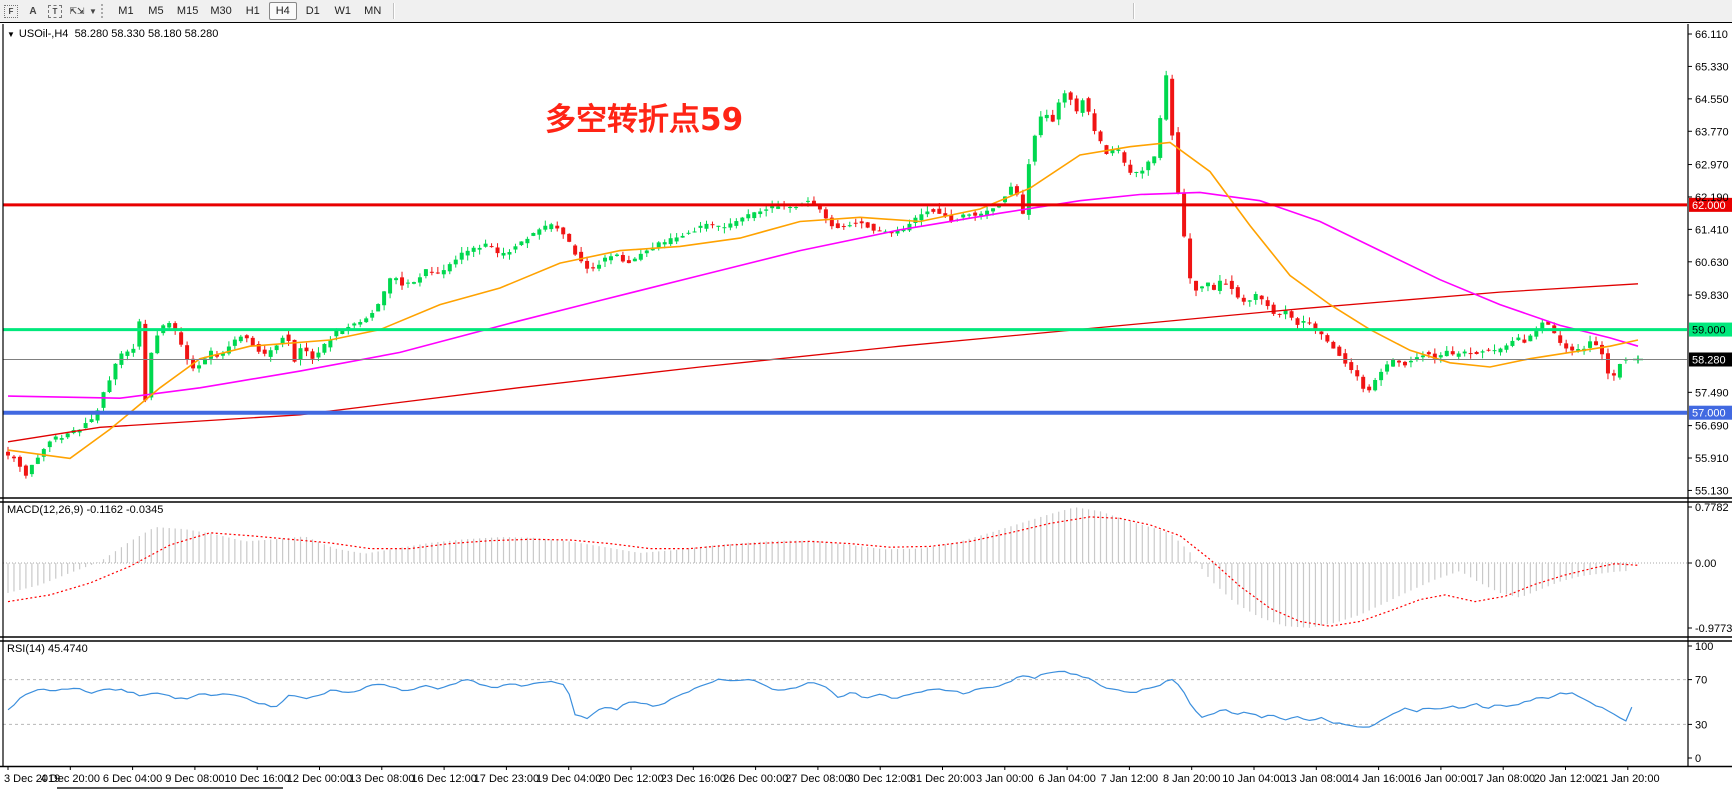 Image resolution: width=1732 pixels, height=791 pixels. Describe the element at coordinates (1698, 759) in the screenshot. I see `rsi-axis-label: 0` at that location.